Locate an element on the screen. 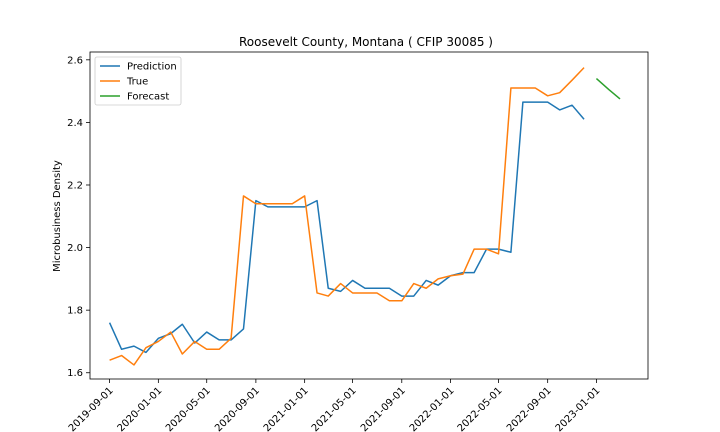 The width and height of the screenshot is (720, 432). y-tick-label: 2.0 is located at coordinates (75, 248).